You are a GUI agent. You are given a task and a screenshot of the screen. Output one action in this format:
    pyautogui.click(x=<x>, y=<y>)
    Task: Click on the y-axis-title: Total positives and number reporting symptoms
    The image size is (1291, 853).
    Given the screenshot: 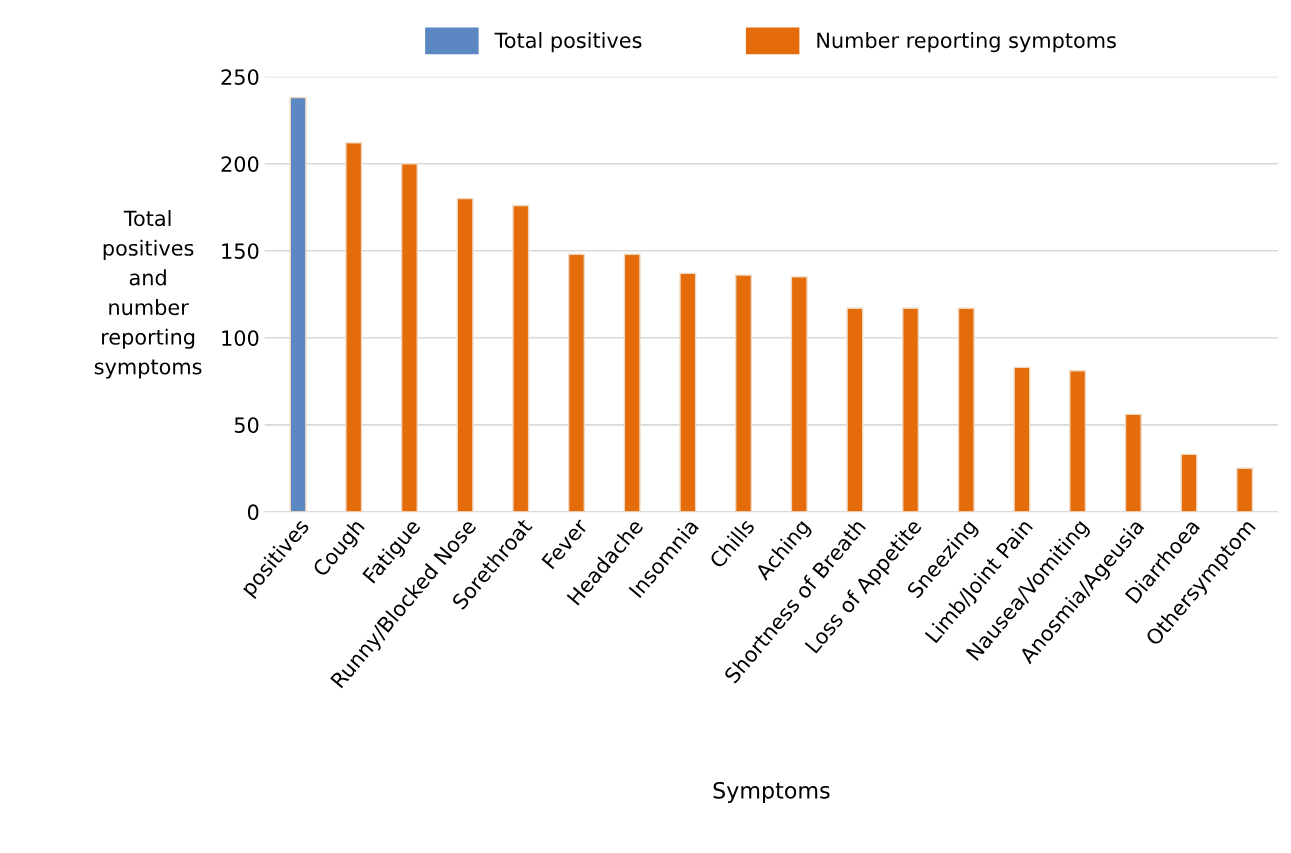 What is the action you would take?
    pyautogui.click(x=148, y=294)
    